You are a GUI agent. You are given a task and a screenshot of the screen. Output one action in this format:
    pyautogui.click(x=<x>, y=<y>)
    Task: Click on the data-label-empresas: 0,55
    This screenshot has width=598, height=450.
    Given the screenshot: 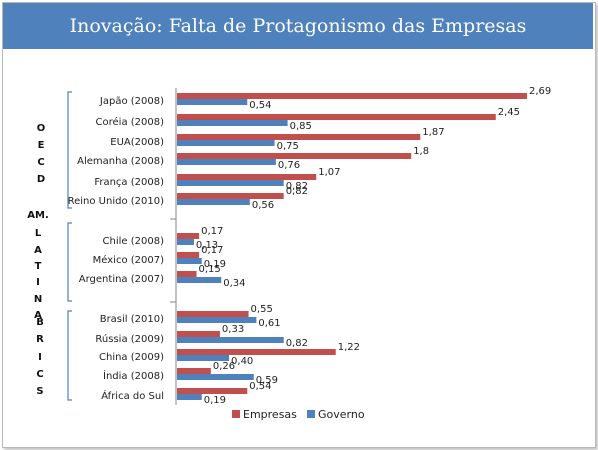 What is the action you would take?
    pyautogui.click(x=262, y=309)
    